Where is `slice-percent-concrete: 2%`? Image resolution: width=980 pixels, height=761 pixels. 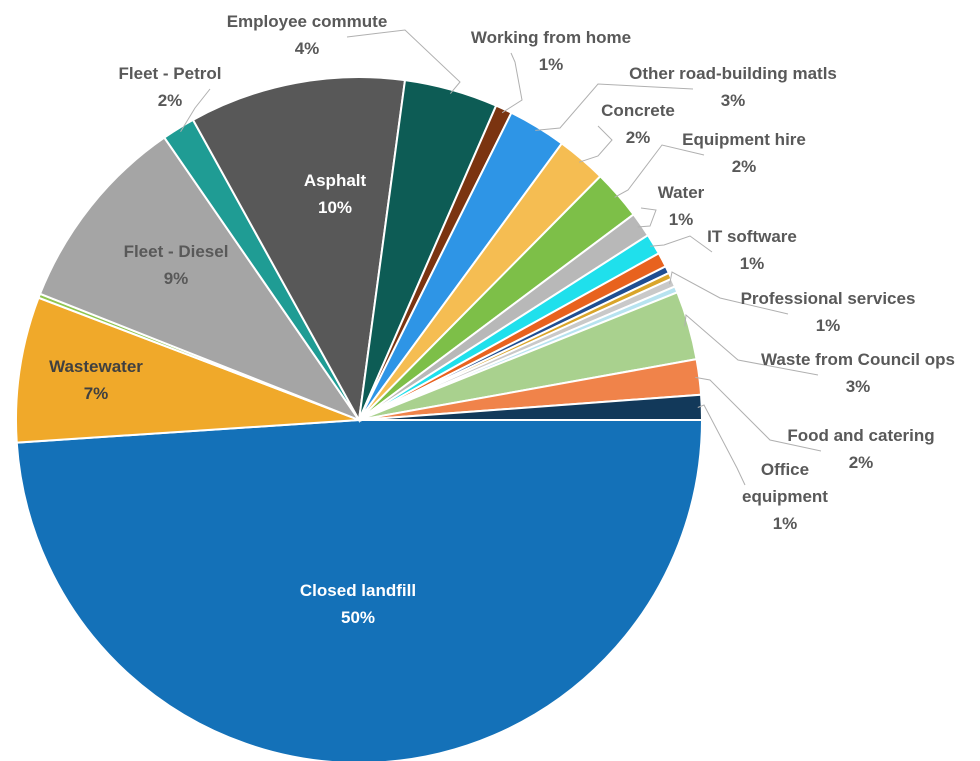 slice-percent-concrete: 2% is located at coordinates (638, 137).